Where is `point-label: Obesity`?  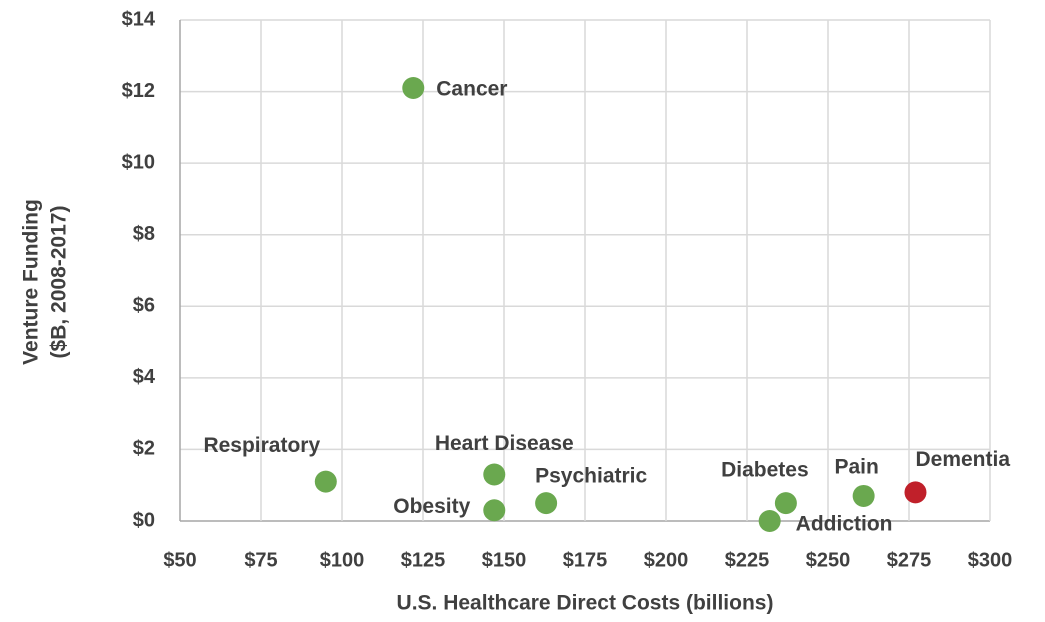
point-label: Obesity is located at coordinates (431, 506).